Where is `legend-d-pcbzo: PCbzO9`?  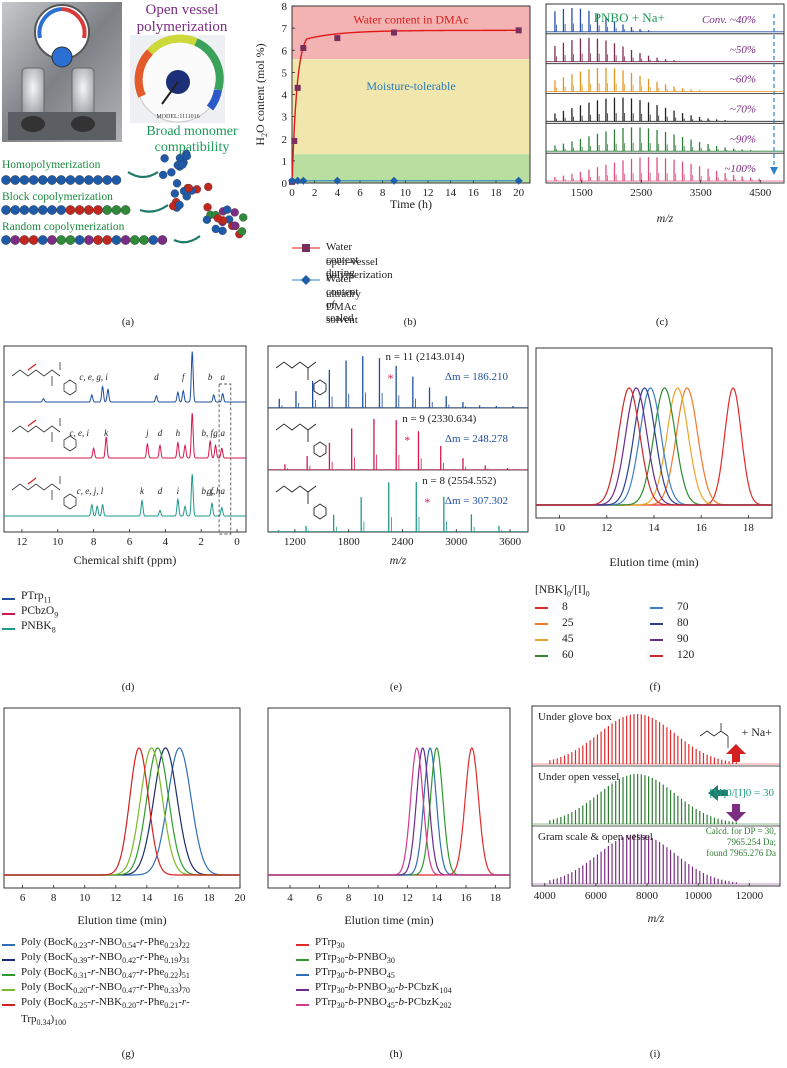
legend-d-pcbzo: PCbzO9 is located at coordinates (40, 612).